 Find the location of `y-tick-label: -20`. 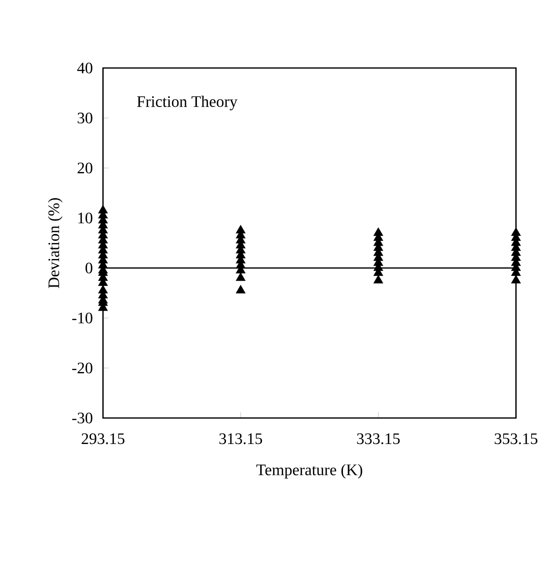

y-tick-label: -20 is located at coordinates (82, 368).